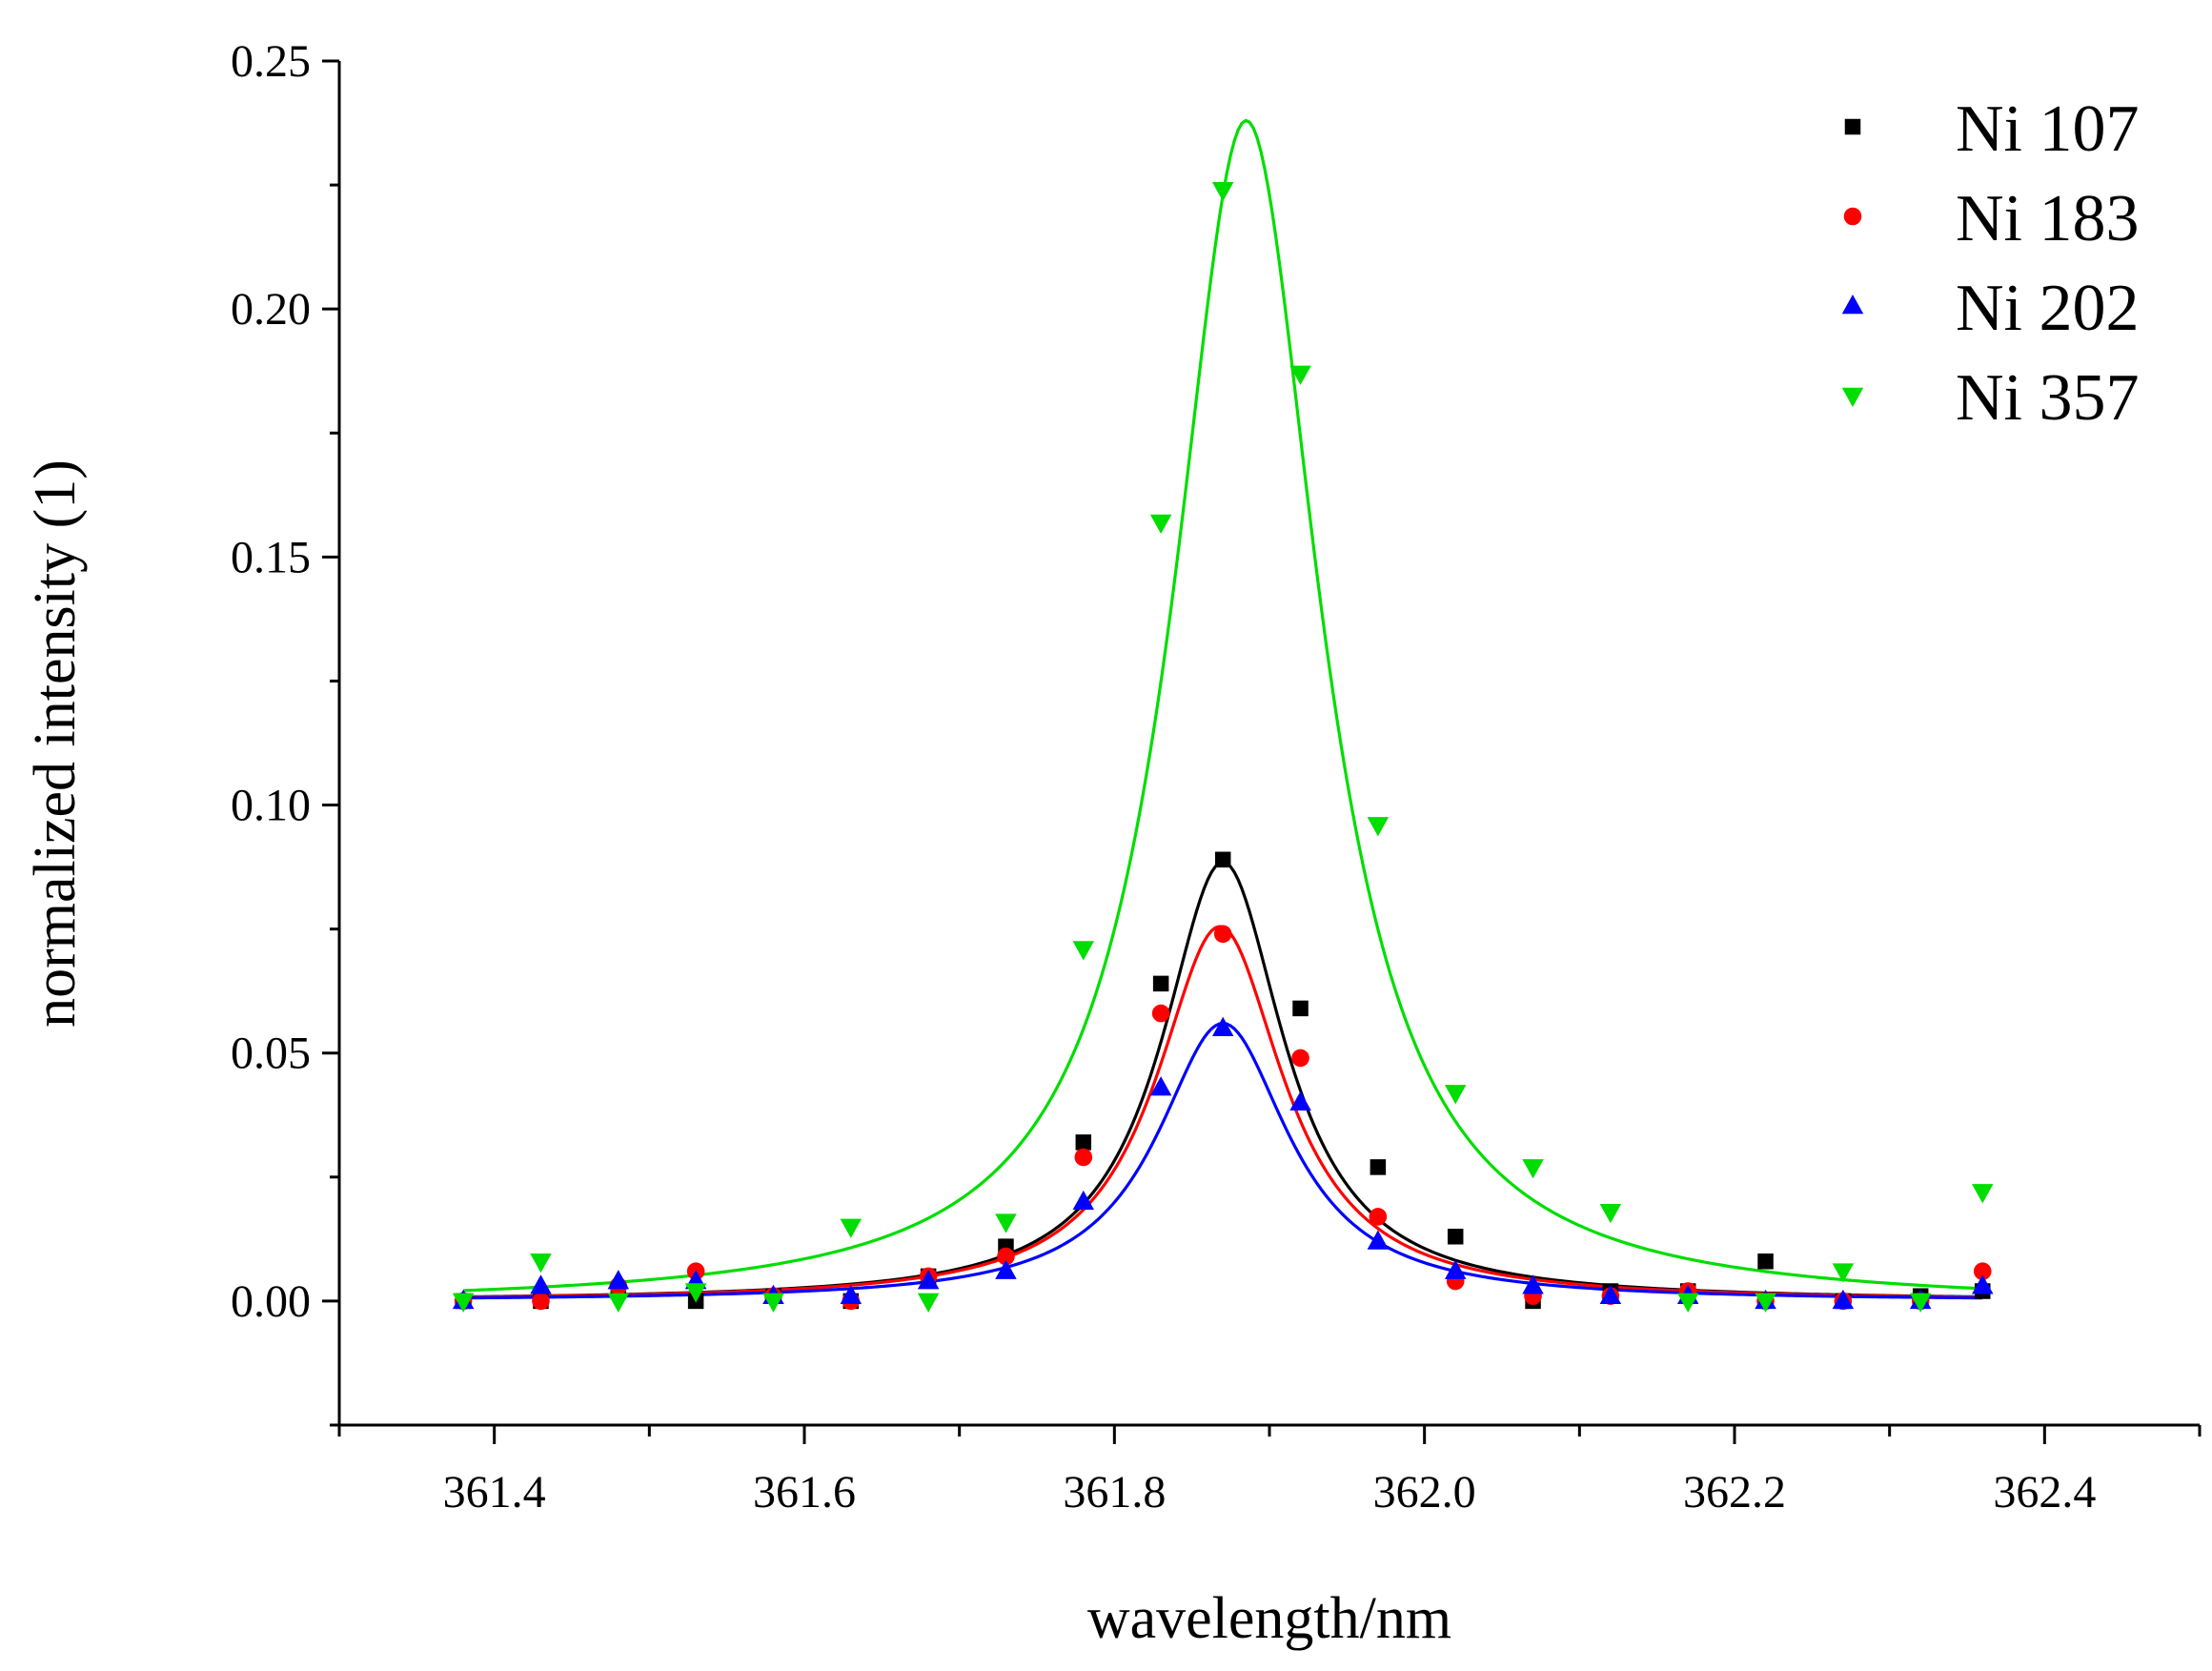 The height and width of the screenshot is (1671, 2212). Describe the element at coordinates (271, 1301) in the screenshot. I see `y-tick-label: 0.00` at that location.